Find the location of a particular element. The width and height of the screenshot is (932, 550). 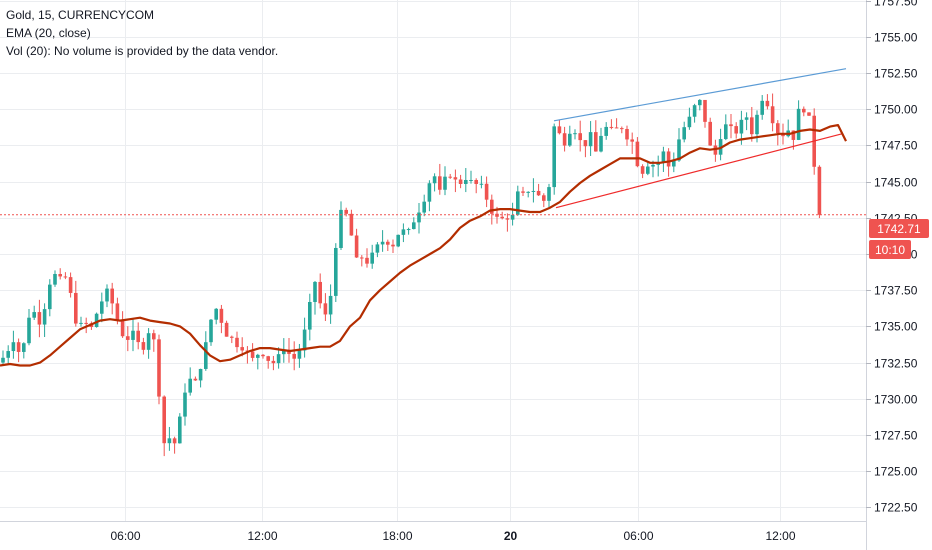

price-tick-label: 1722.50 is located at coordinates (896, 508).